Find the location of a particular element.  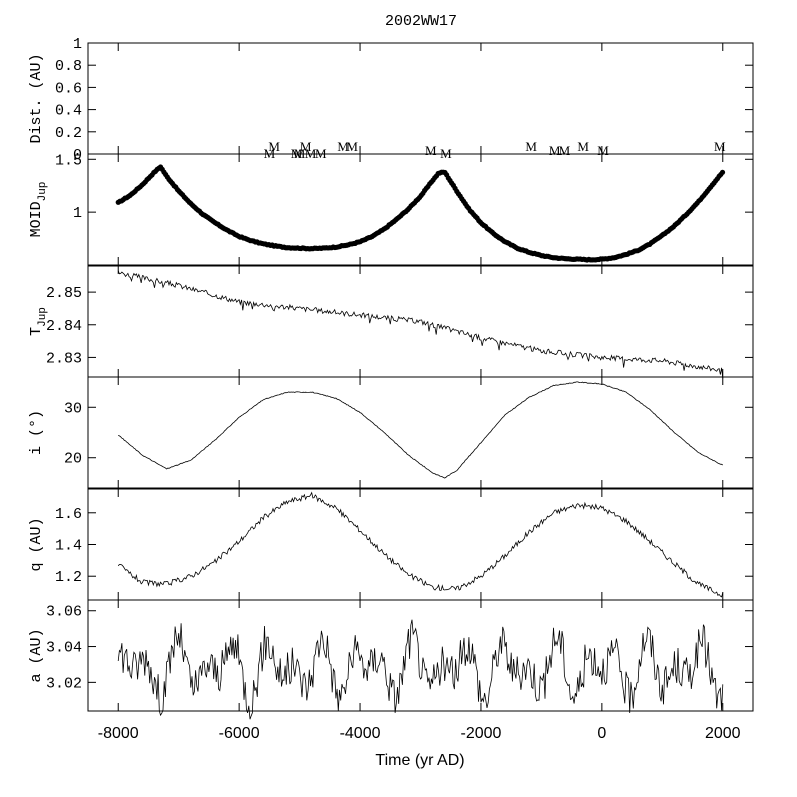

y-tick-label-a: 3.02 is located at coordinates (64, 683).